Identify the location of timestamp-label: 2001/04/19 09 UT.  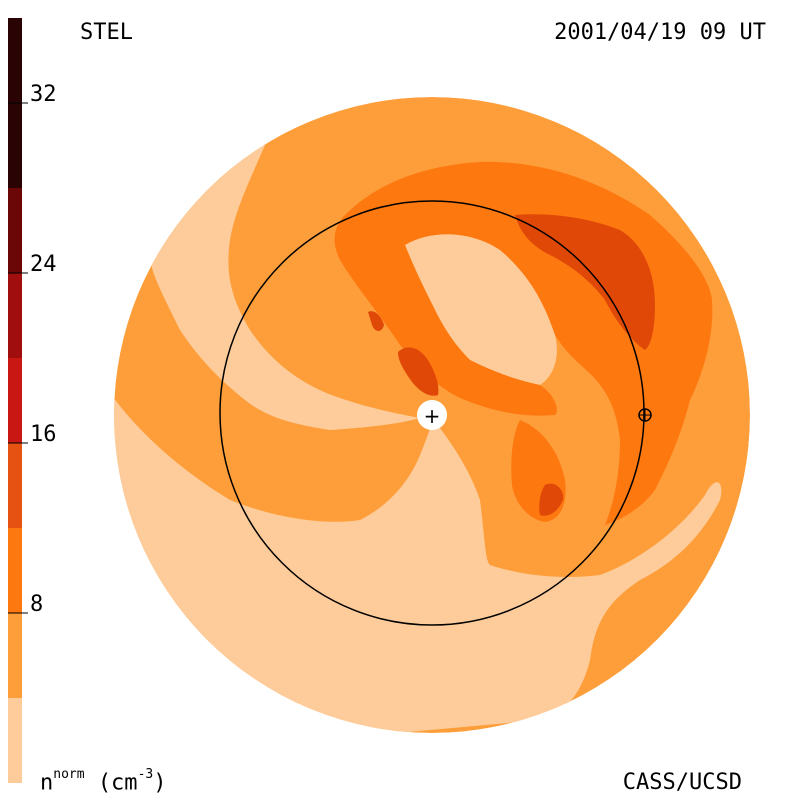
(660, 32).